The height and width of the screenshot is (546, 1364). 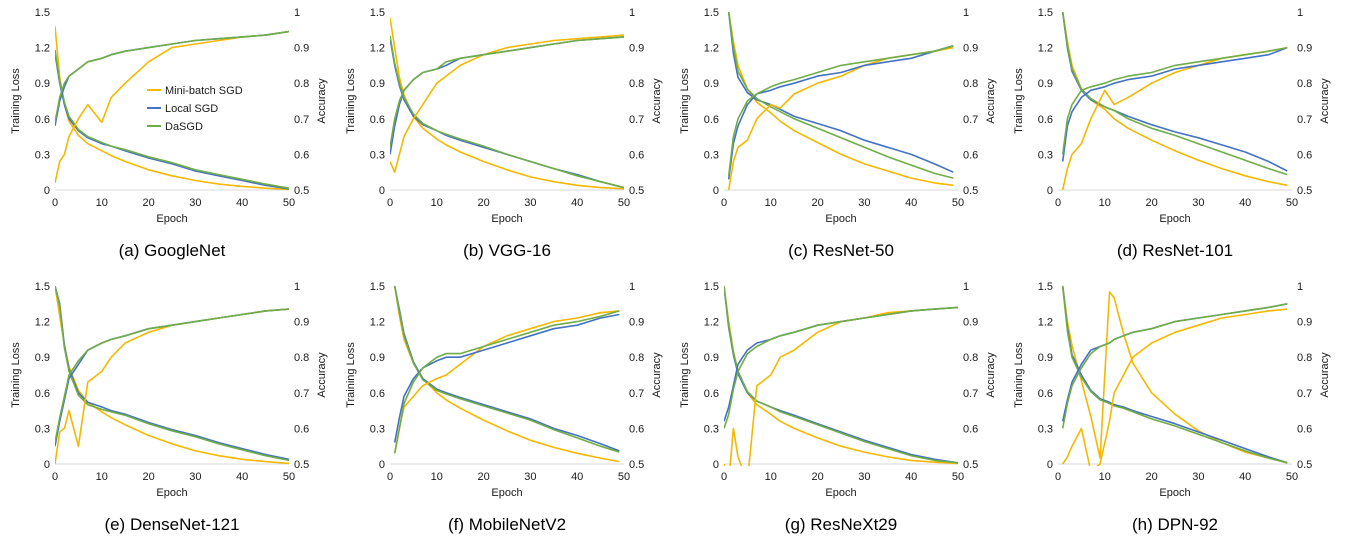 What do you see at coordinates (184, 127) in the screenshot?
I see `legend-label: DaSGD` at bounding box center [184, 127].